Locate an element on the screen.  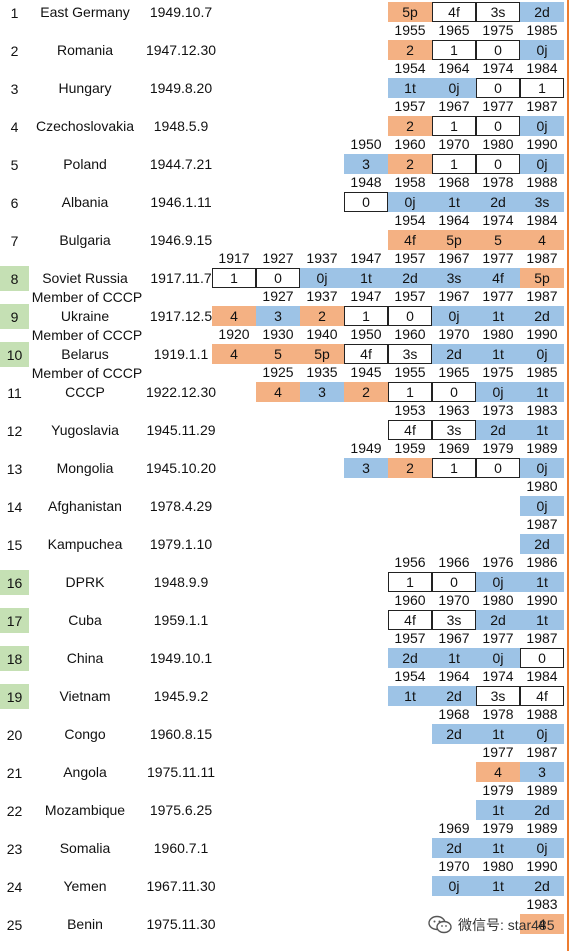
year-label: 1948 is located at coordinates (366, 182).